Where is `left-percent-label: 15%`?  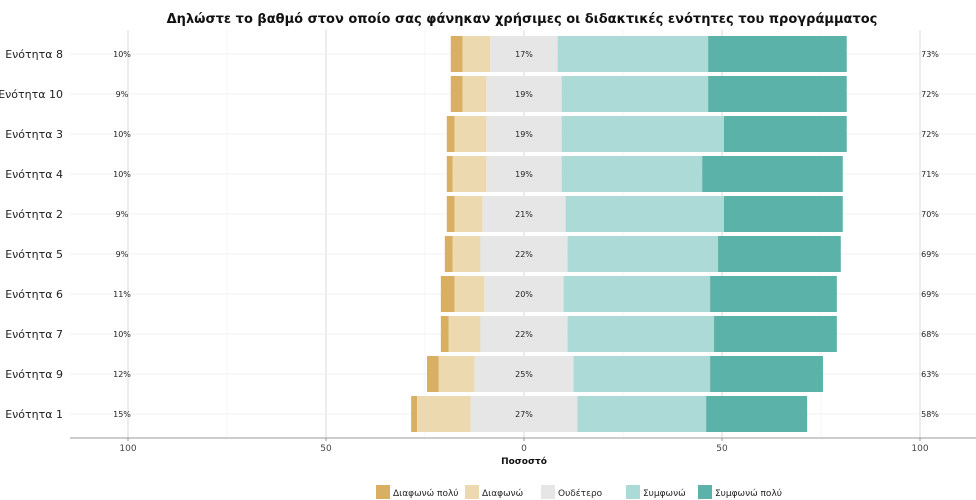 left-percent-label: 15% is located at coordinates (122, 414).